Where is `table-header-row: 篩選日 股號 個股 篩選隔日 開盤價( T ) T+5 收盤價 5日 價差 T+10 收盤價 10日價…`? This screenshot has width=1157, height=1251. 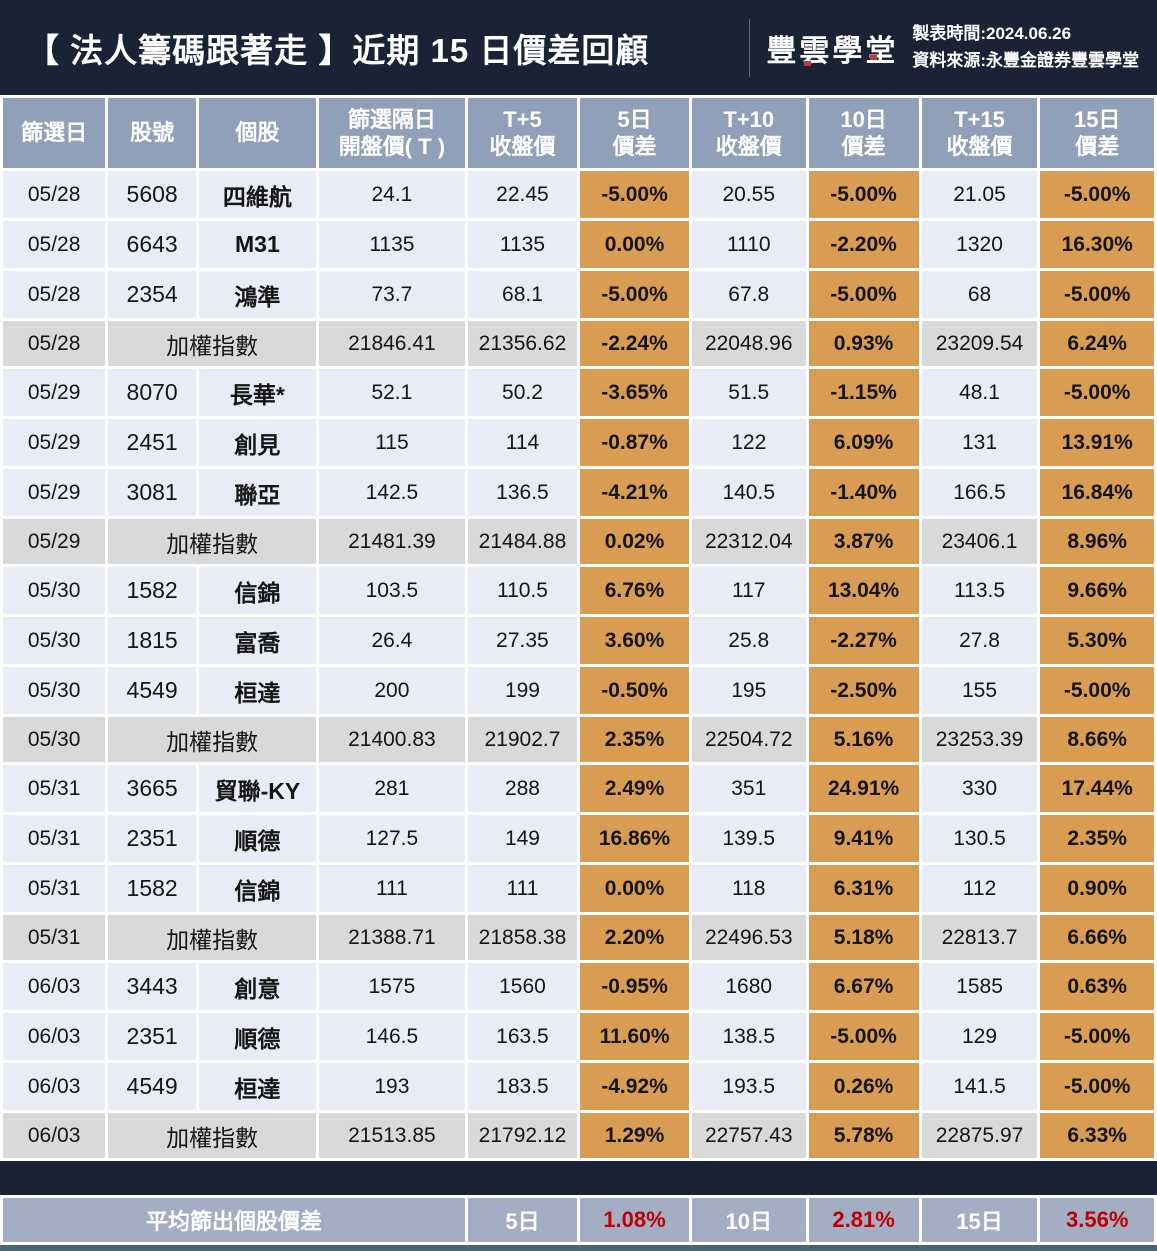 table-header-row: 篩選日 股號 個股 篩選隔日 開盤價( T ) T+5 收盤價 5日 價差 T+10 收盤價 10日價… is located at coordinates (578, 133).